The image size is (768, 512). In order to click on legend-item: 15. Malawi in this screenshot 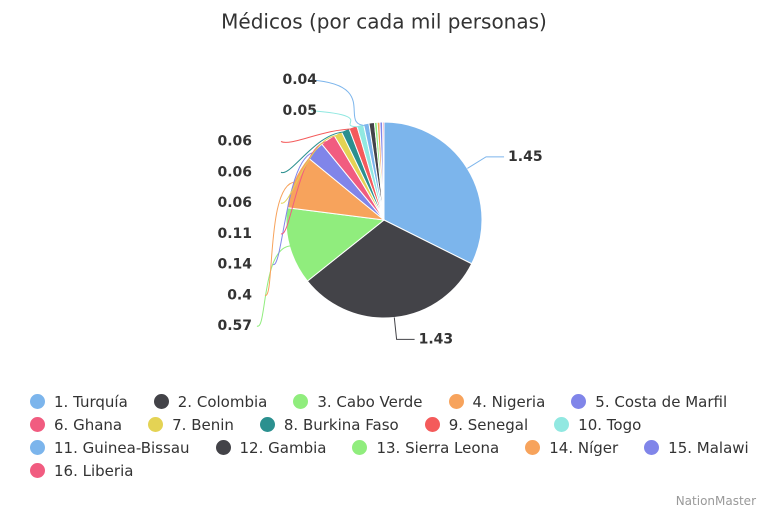, I will do `click(696, 447)`.